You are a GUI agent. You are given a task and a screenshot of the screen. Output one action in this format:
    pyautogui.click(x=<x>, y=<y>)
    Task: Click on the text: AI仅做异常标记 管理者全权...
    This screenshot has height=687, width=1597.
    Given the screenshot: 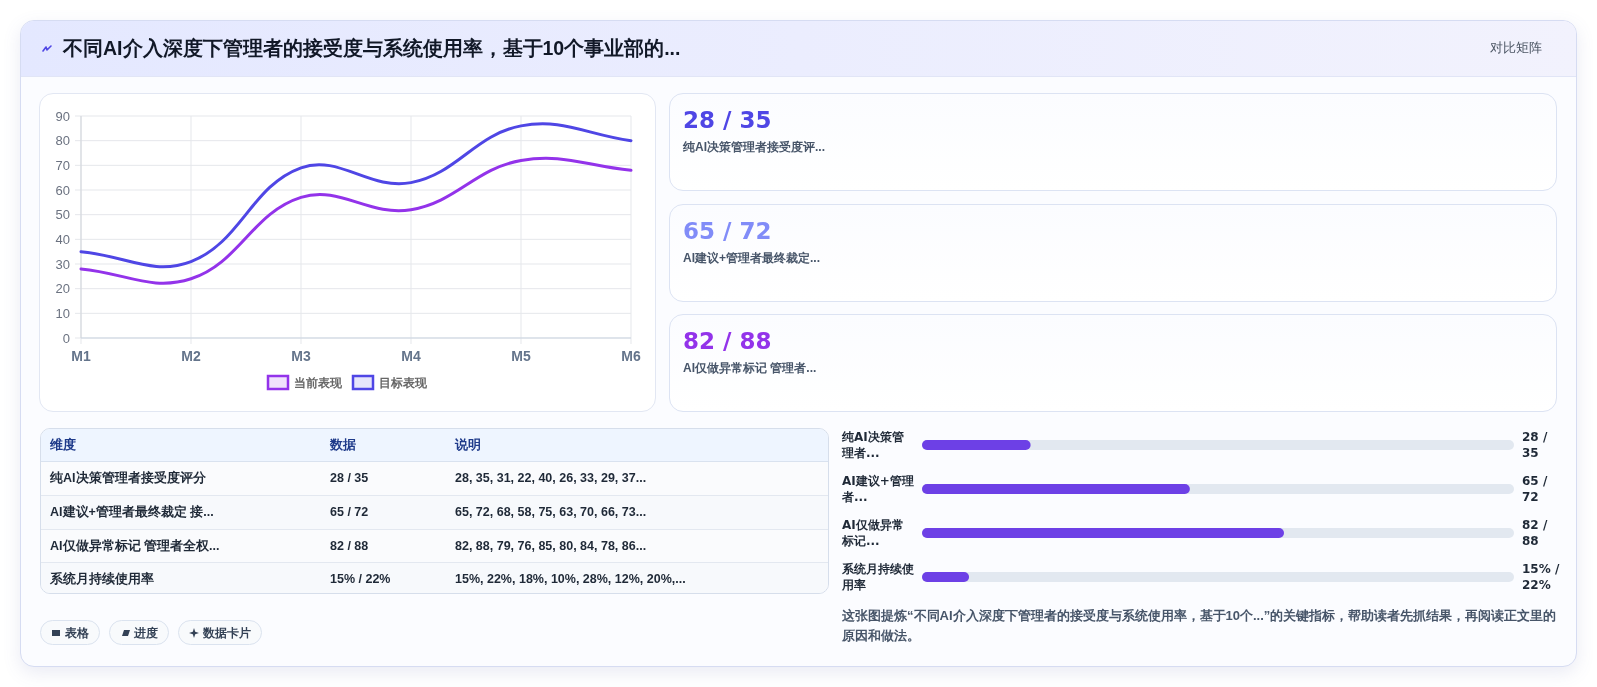 What is the action you would take?
    pyautogui.click(x=135, y=545)
    